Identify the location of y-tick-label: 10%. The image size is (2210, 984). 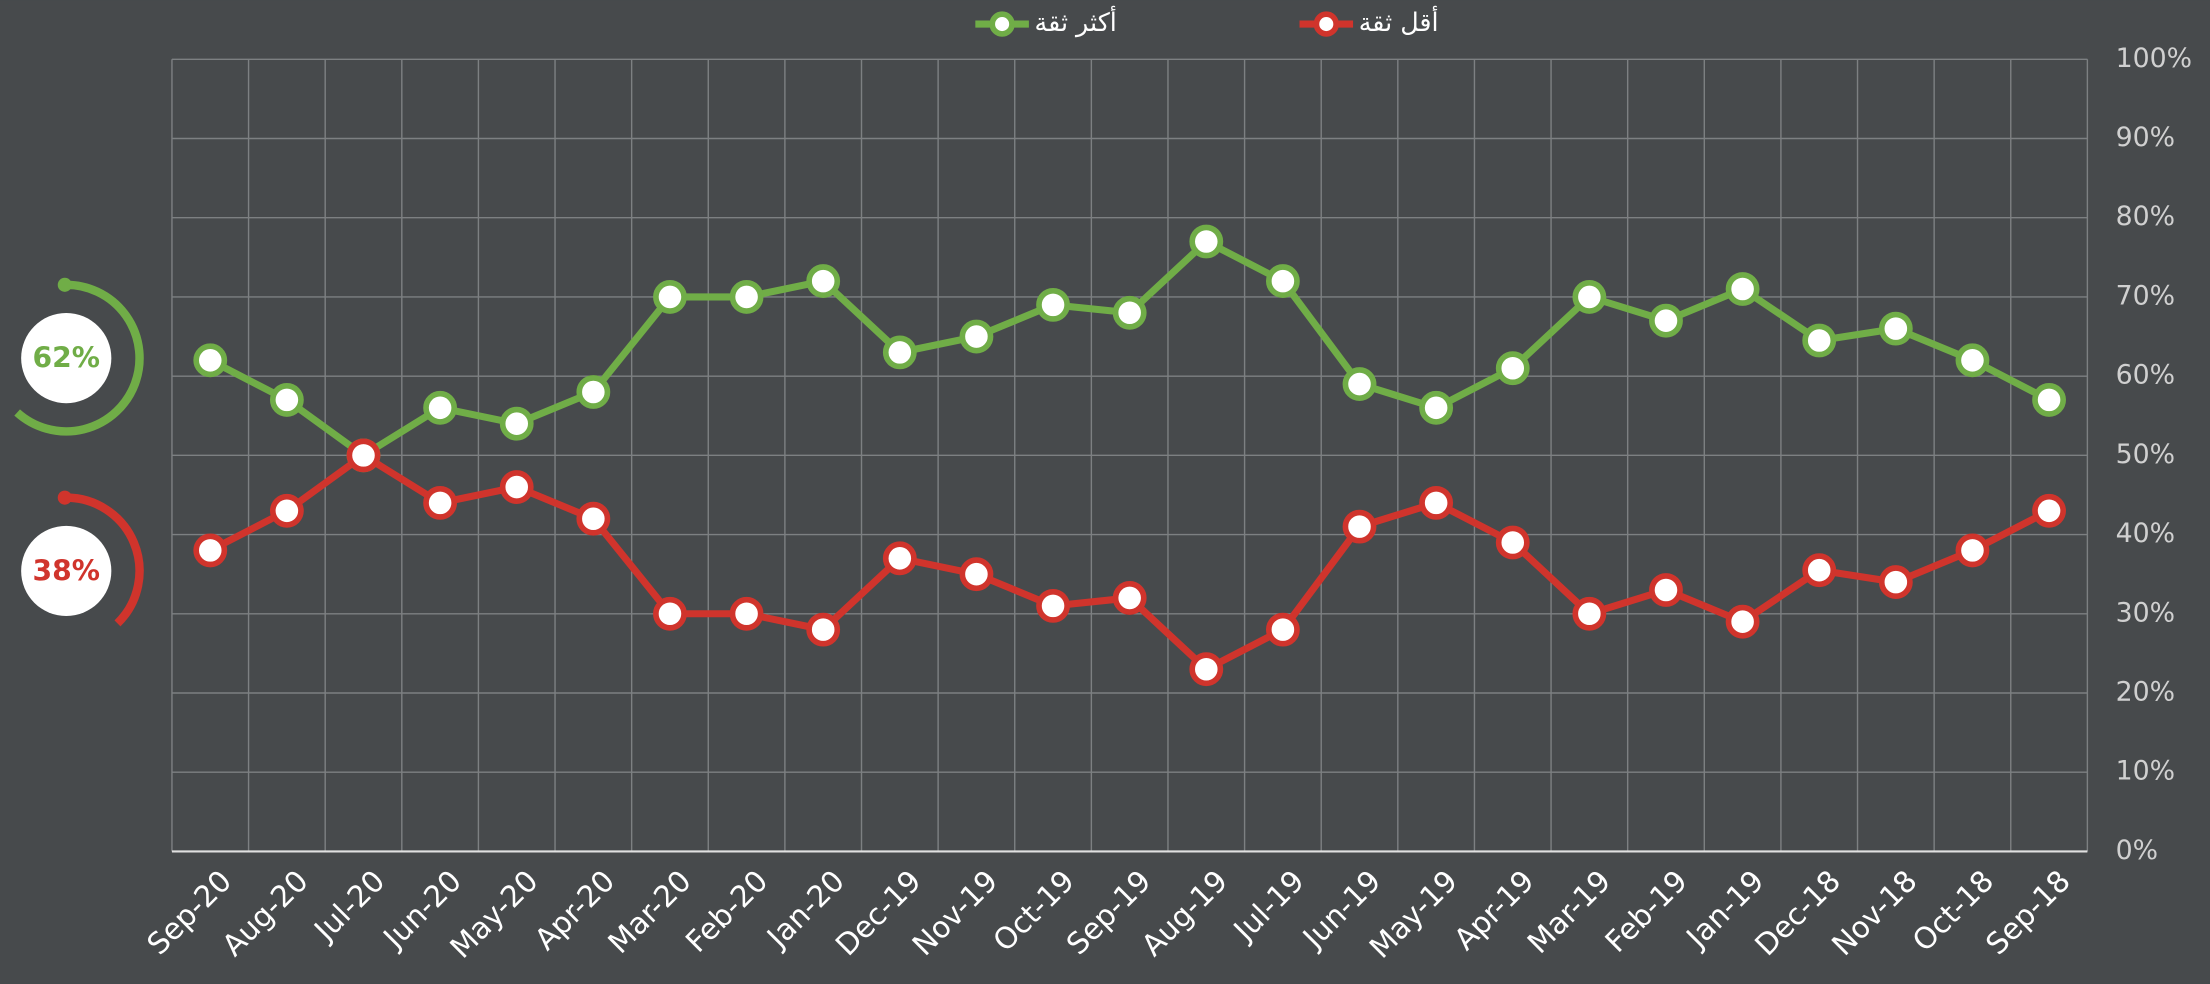
(2146, 771).